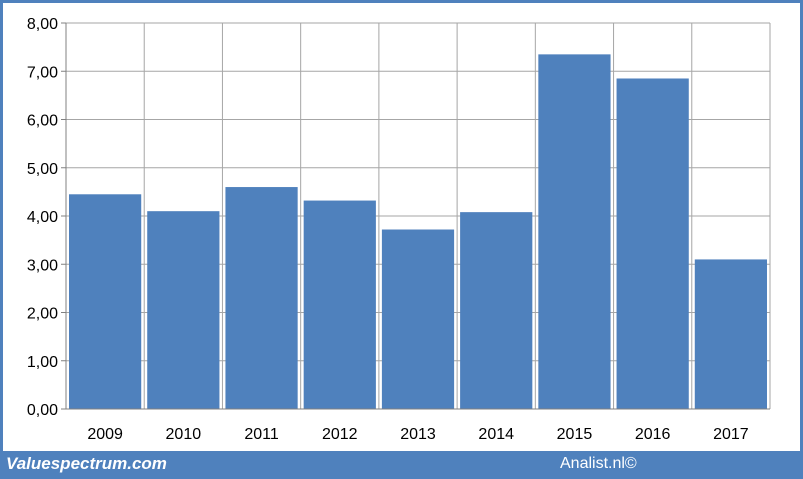 The height and width of the screenshot is (479, 803). I want to click on y-tick-label: 7,00, so click(42, 72).